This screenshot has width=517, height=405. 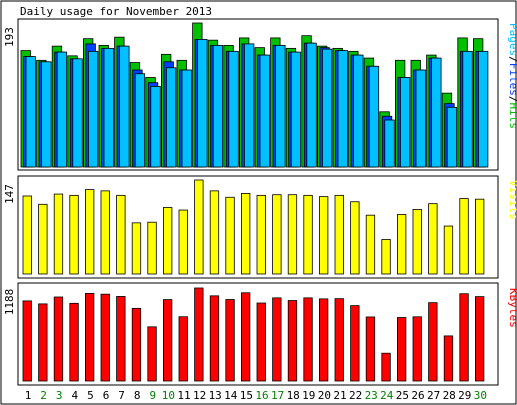 I want to click on day-label-24: 24, so click(x=387, y=395).